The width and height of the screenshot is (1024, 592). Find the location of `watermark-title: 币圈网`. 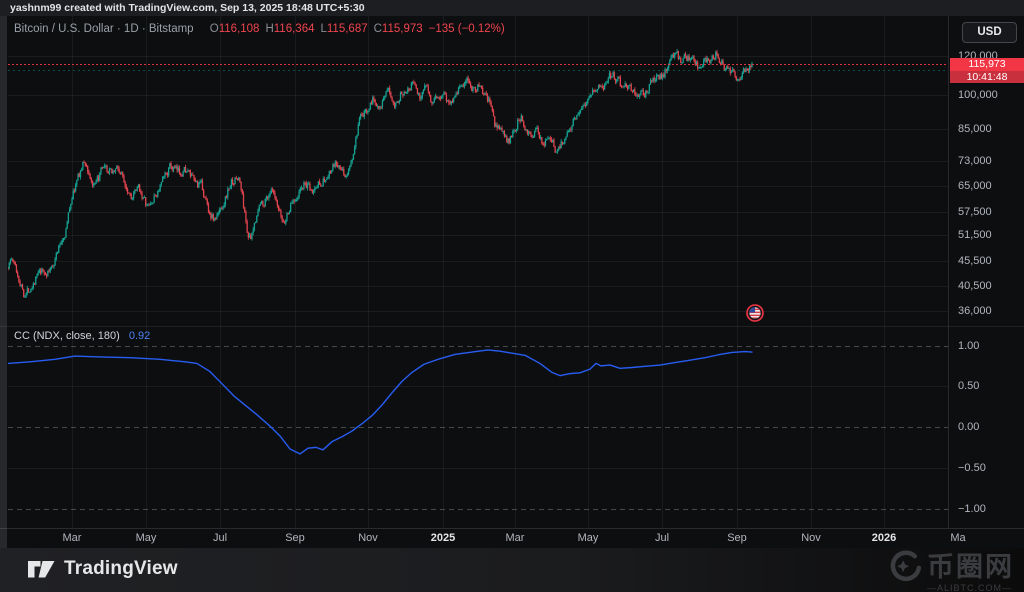

watermark-title: 币圈网 is located at coordinates (970, 567).